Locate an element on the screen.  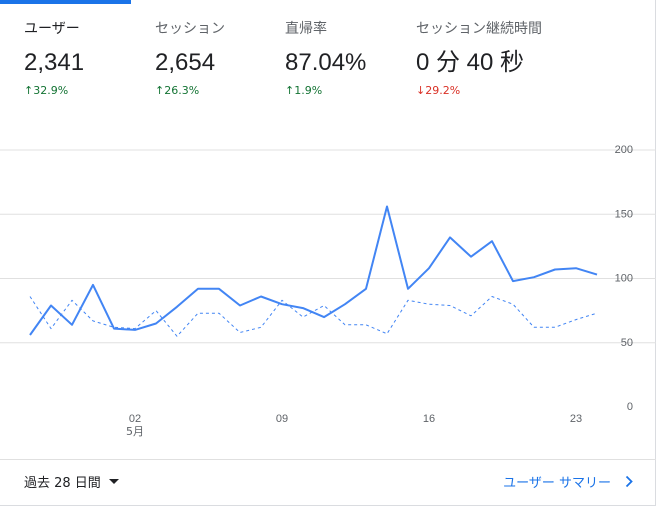
metric-value: 87.04% is located at coordinates (326, 62).